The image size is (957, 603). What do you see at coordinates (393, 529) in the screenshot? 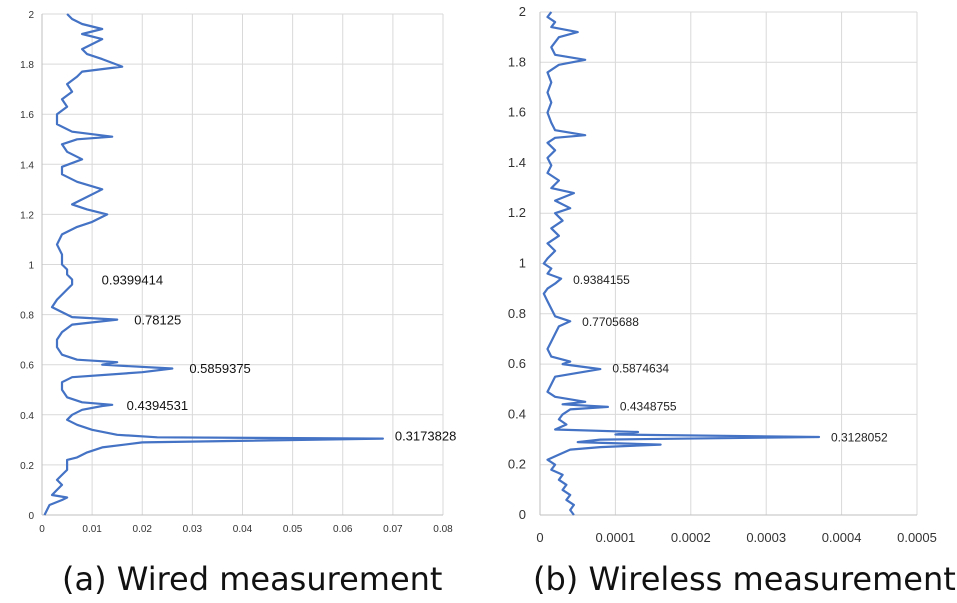
I see `x-tick-label: 0.07` at bounding box center [393, 529].